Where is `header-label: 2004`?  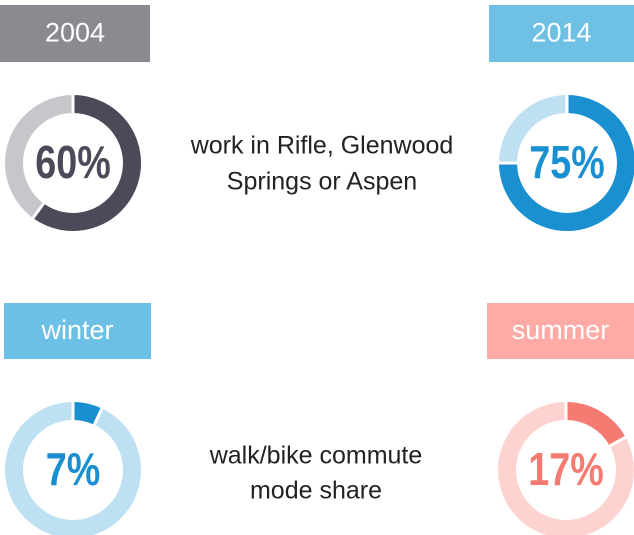 header-label: 2004 is located at coordinates (75, 33).